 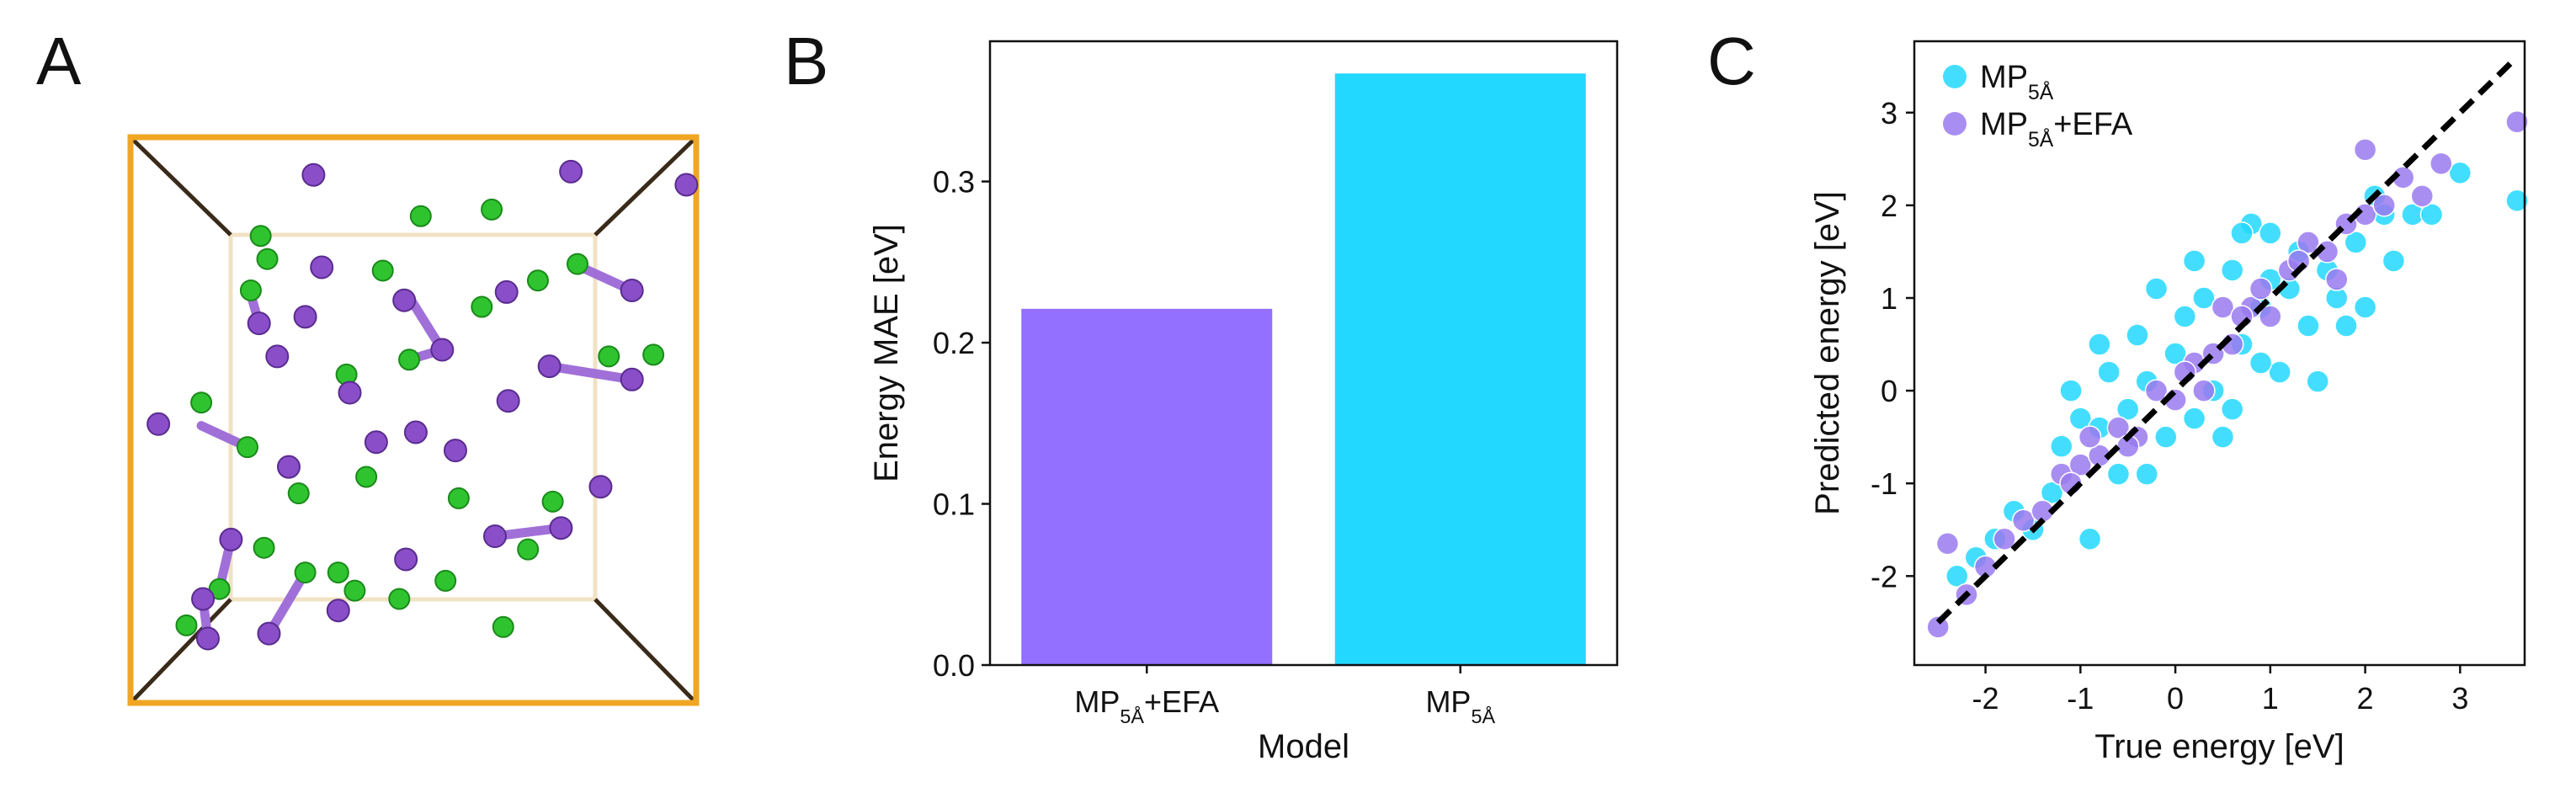 What do you see at coordinates (2460, 698) in the screenshot?
I see `x-tick-label: 3` at bounding box center [2460, 698].